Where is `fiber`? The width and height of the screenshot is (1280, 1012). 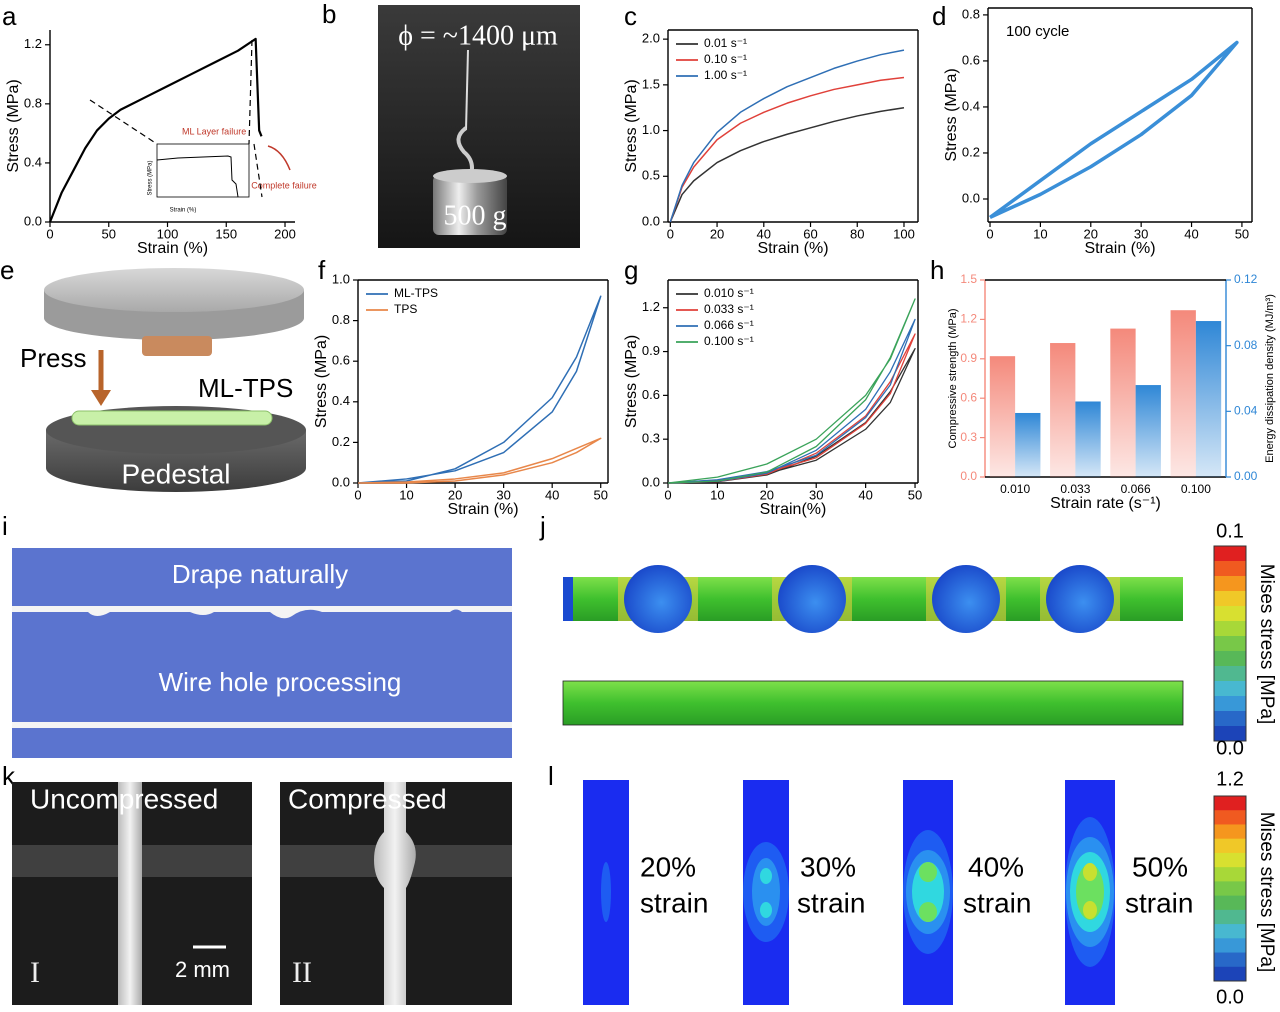 fiber is located at coordinates (130, 893).